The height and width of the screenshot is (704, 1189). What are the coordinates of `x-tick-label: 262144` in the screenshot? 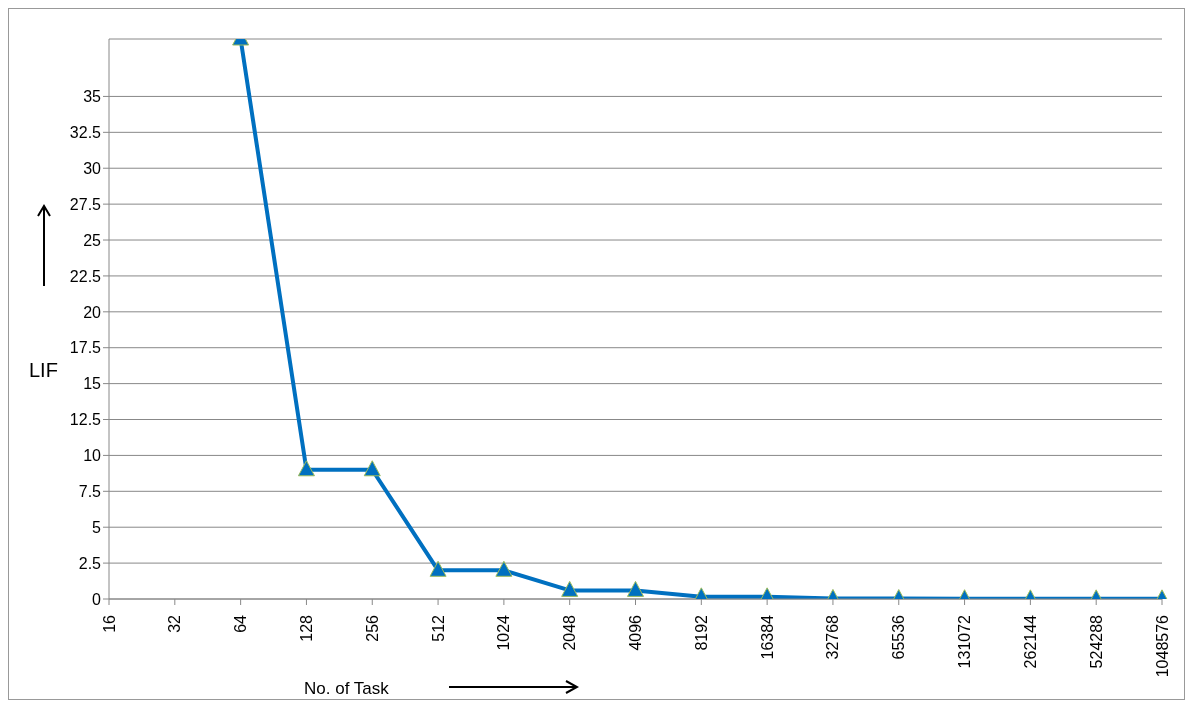 It's located at (1030, 641).